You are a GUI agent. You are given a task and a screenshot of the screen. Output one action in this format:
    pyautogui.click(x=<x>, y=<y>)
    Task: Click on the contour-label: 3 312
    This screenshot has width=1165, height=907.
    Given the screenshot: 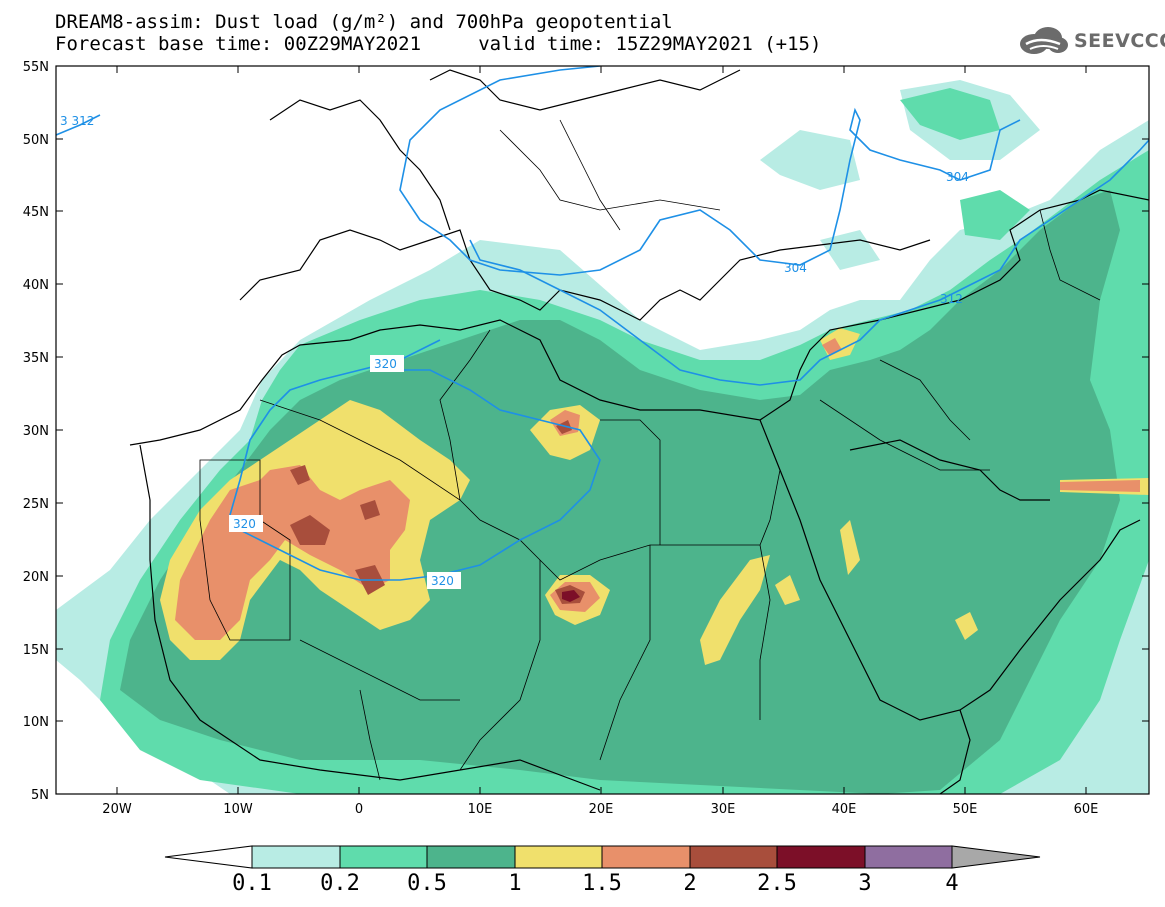 What is the action you would take?
    pyautogui.click(x=77, y=121)
    